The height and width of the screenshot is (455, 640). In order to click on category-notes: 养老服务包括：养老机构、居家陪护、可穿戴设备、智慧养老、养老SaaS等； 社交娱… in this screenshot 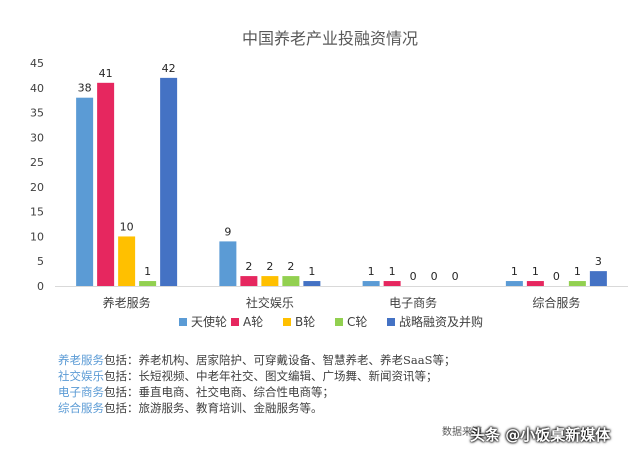, I will do `click(338, 384)`.